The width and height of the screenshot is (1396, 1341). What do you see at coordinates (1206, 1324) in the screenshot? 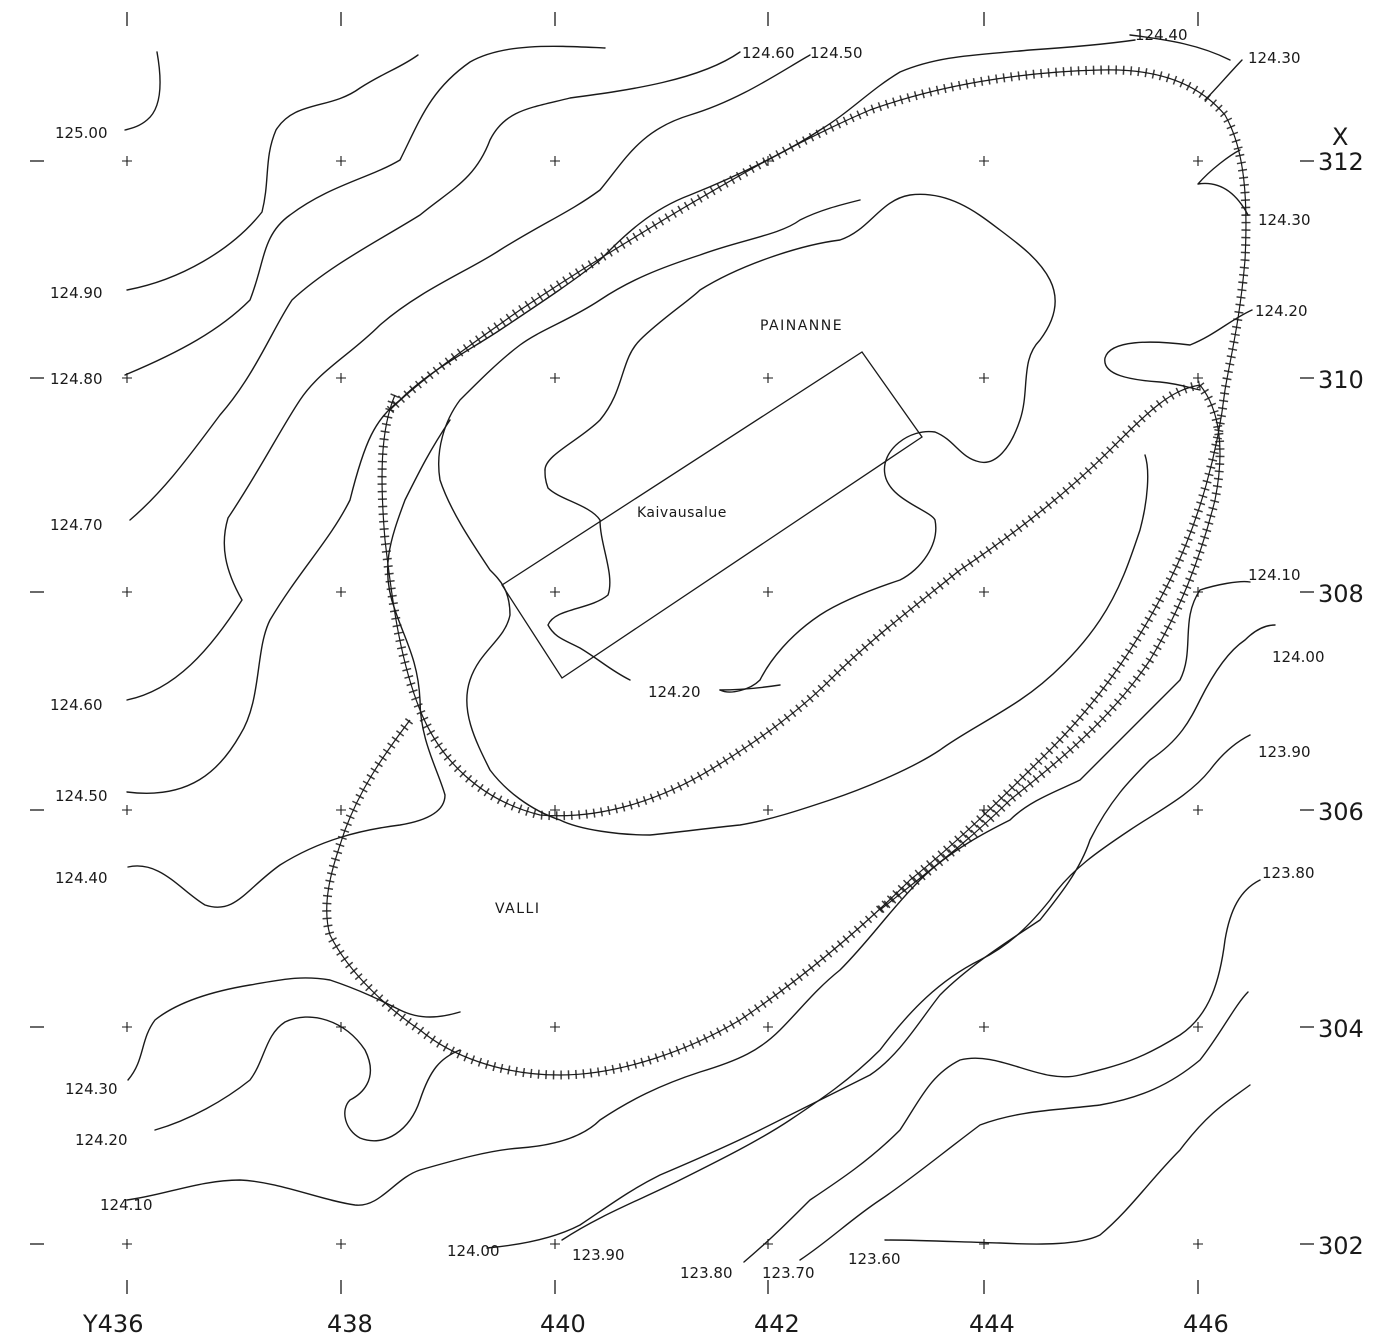
I see `y-axis-tick-label: 446` at bounding box center [1206, 1324].